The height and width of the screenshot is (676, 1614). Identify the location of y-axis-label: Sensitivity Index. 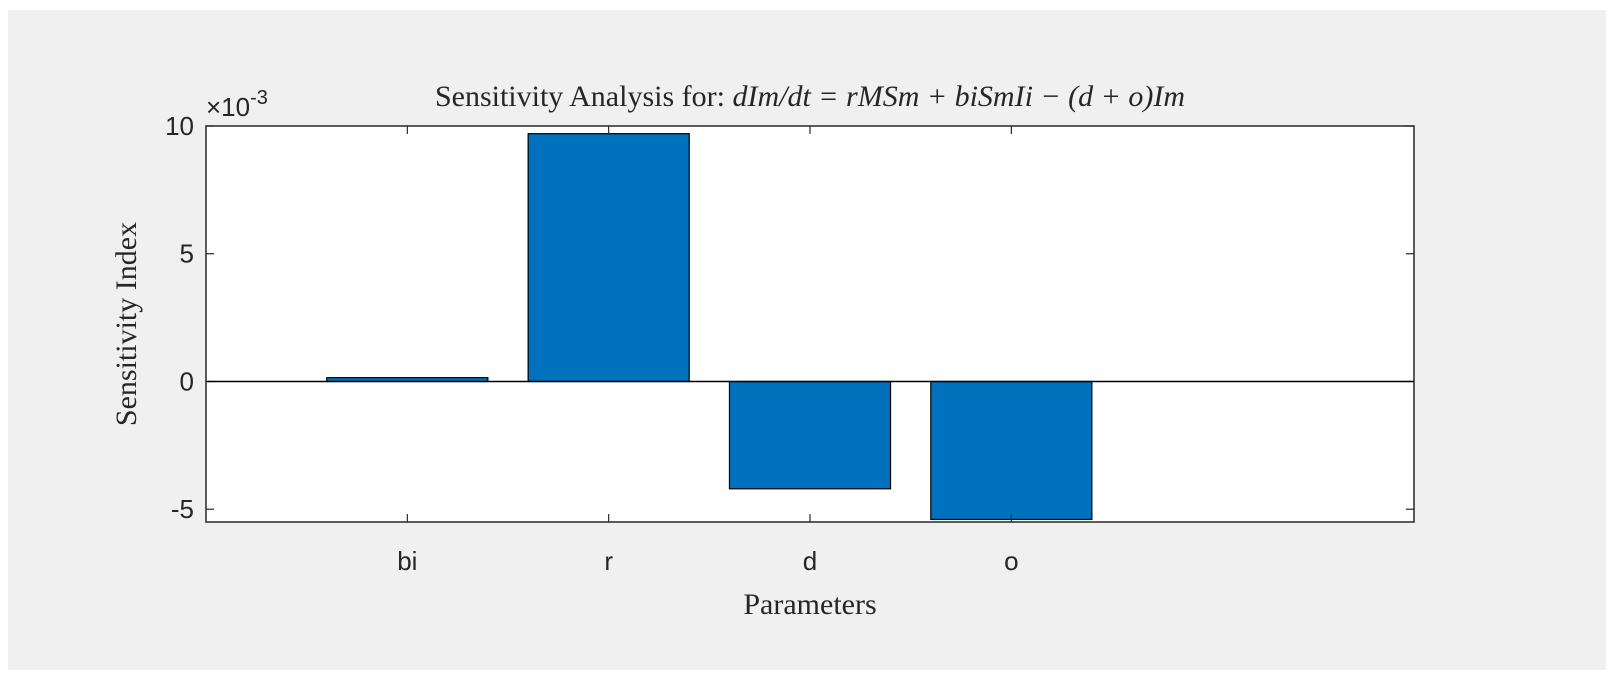
(126, 324).